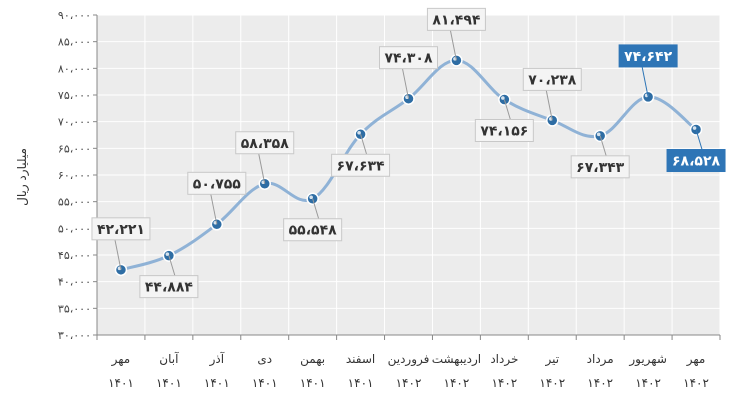 The width and height of the screenshot is (734, 402). I want to click on y-tick-label: ۵۰،۰۰۰, so click(74, 228).